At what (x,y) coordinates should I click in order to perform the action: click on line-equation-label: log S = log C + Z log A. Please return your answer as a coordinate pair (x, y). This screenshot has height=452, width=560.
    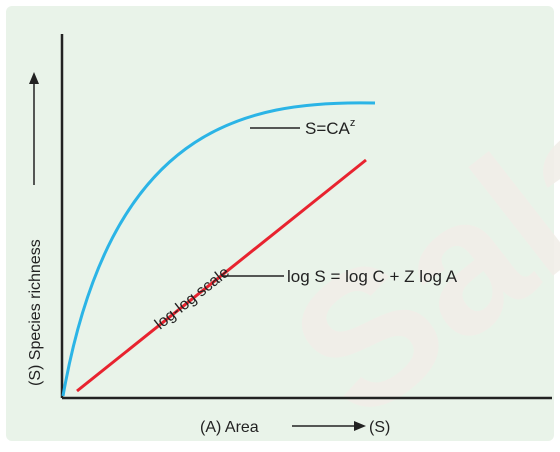
    Looking at the image, I should click on (372, 276).